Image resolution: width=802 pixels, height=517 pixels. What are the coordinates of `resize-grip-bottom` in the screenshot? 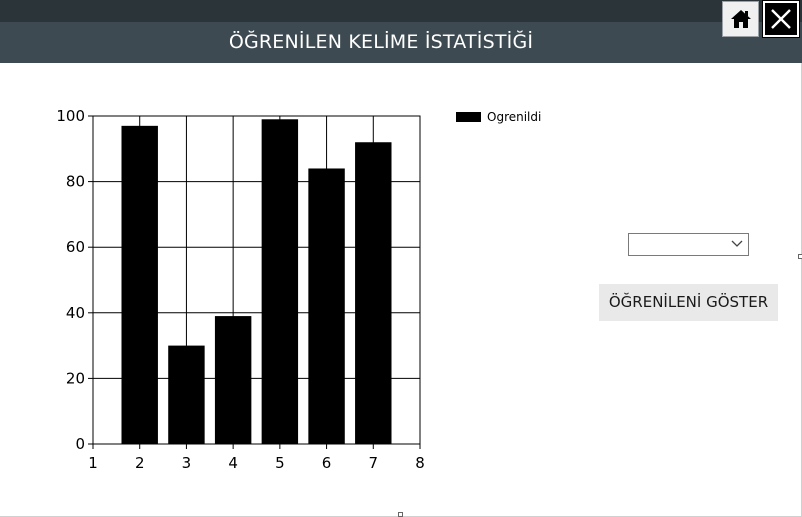 It's located at (400, 514).